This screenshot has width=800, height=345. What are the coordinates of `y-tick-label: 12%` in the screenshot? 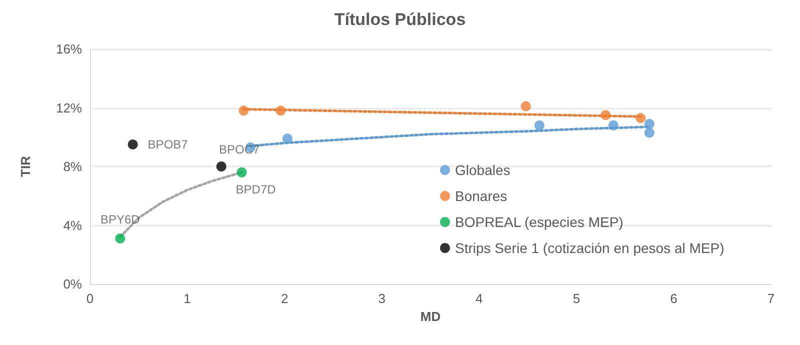 It's located at (69, 108).